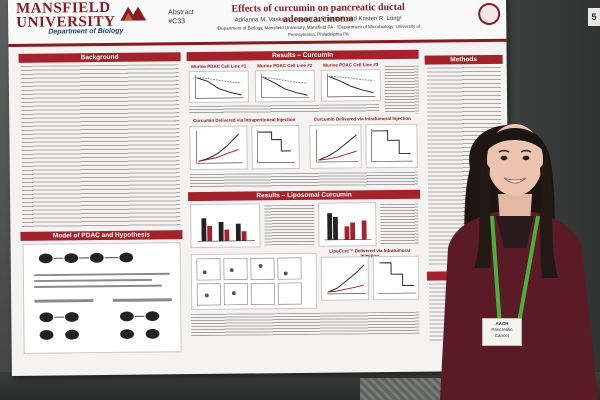 This screenshot has width=600, height=400. Describe the element at coordinates (335, 146) in the screenshot. I see `chart-curcumin-it-growth` at that location.